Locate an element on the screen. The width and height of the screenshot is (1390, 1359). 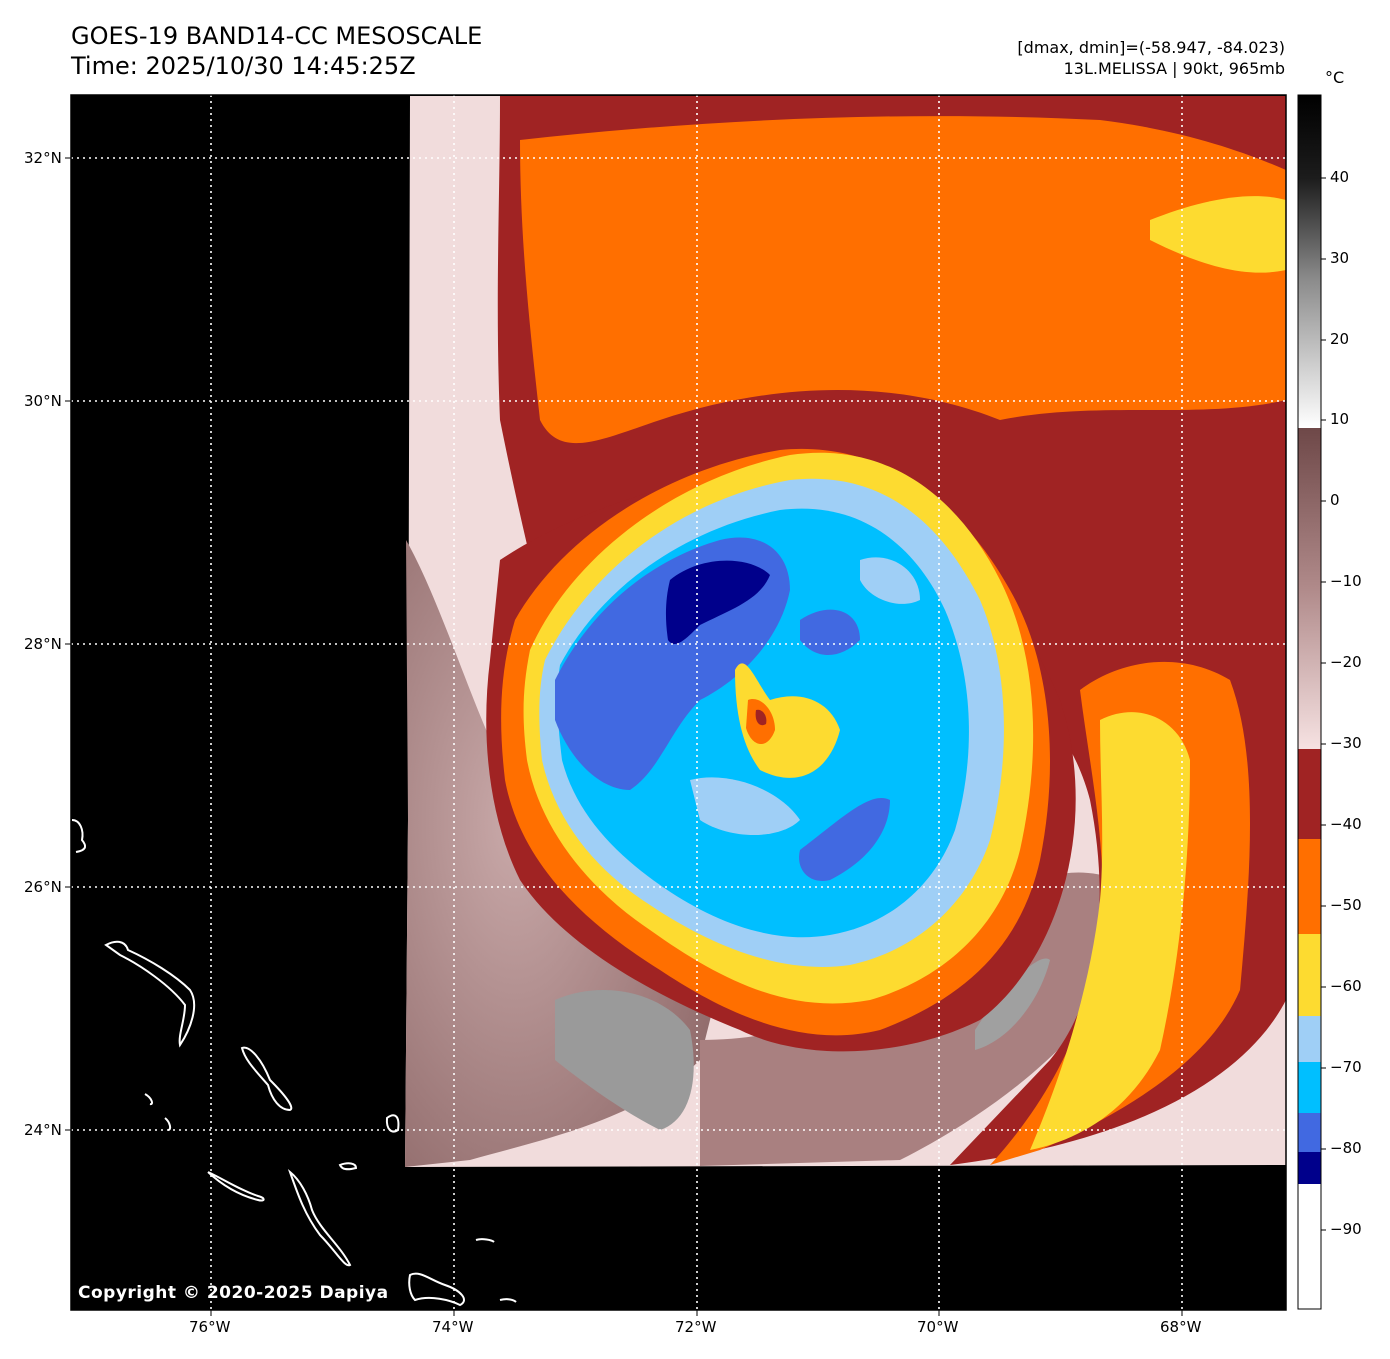
lon-label: 68°W is located at coordinates (1181, 1327).